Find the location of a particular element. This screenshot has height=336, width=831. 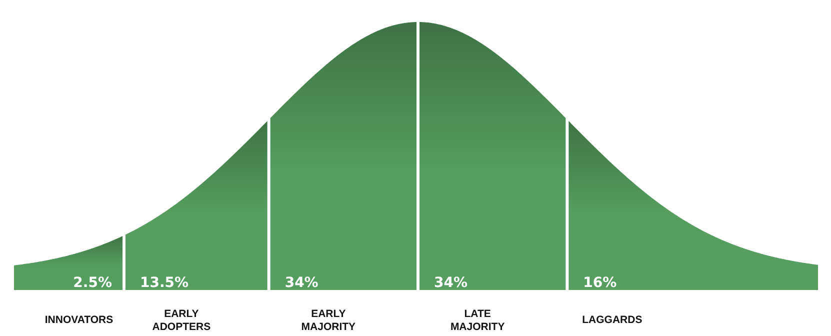

category-label: LATE MAJORITY is located at coordinates (477, 320).